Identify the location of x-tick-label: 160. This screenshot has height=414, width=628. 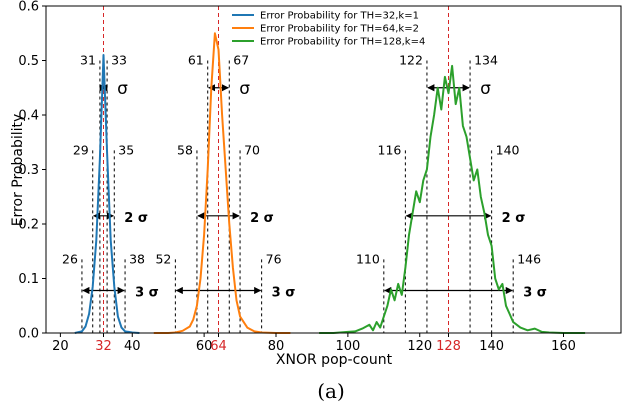
(563, 346).